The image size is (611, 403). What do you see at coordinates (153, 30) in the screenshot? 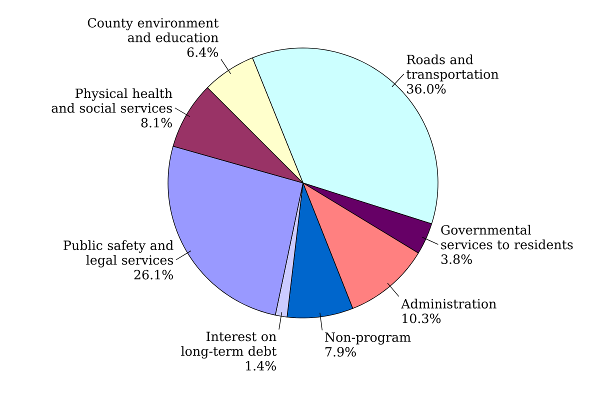
I see `slice-label: County environment and education` at bounding box center [153, 30].